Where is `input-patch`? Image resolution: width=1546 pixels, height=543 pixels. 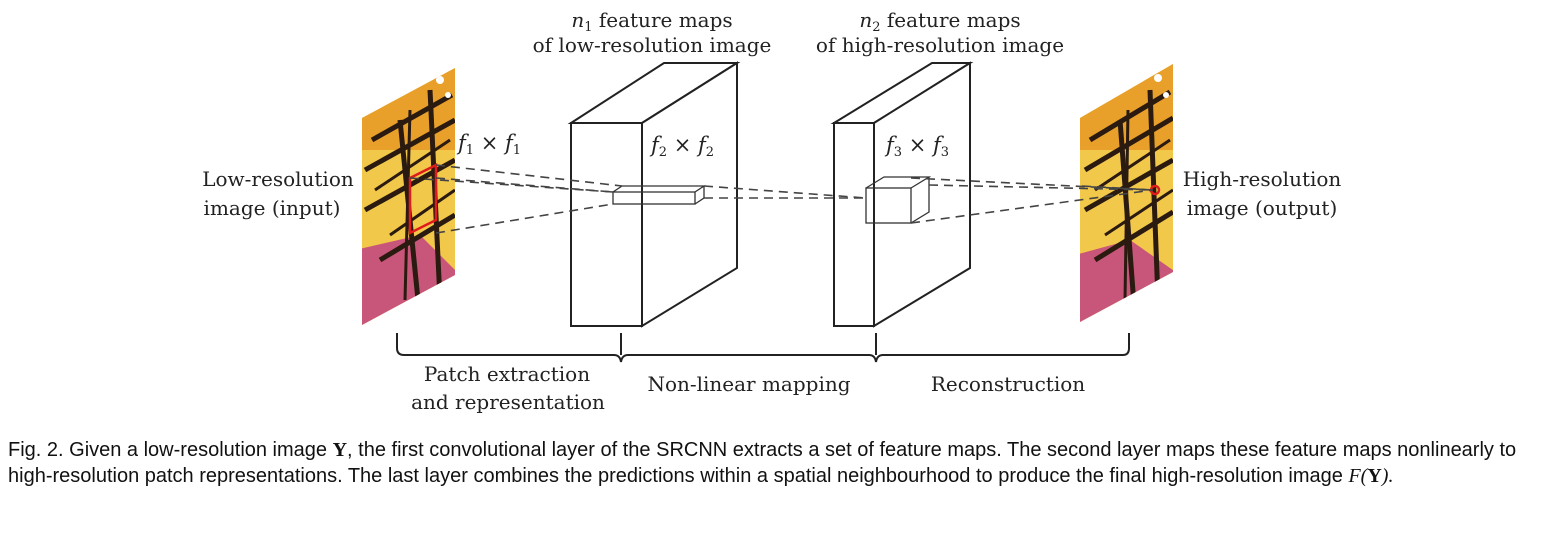
input-patch is located at coordinates (423, 199).